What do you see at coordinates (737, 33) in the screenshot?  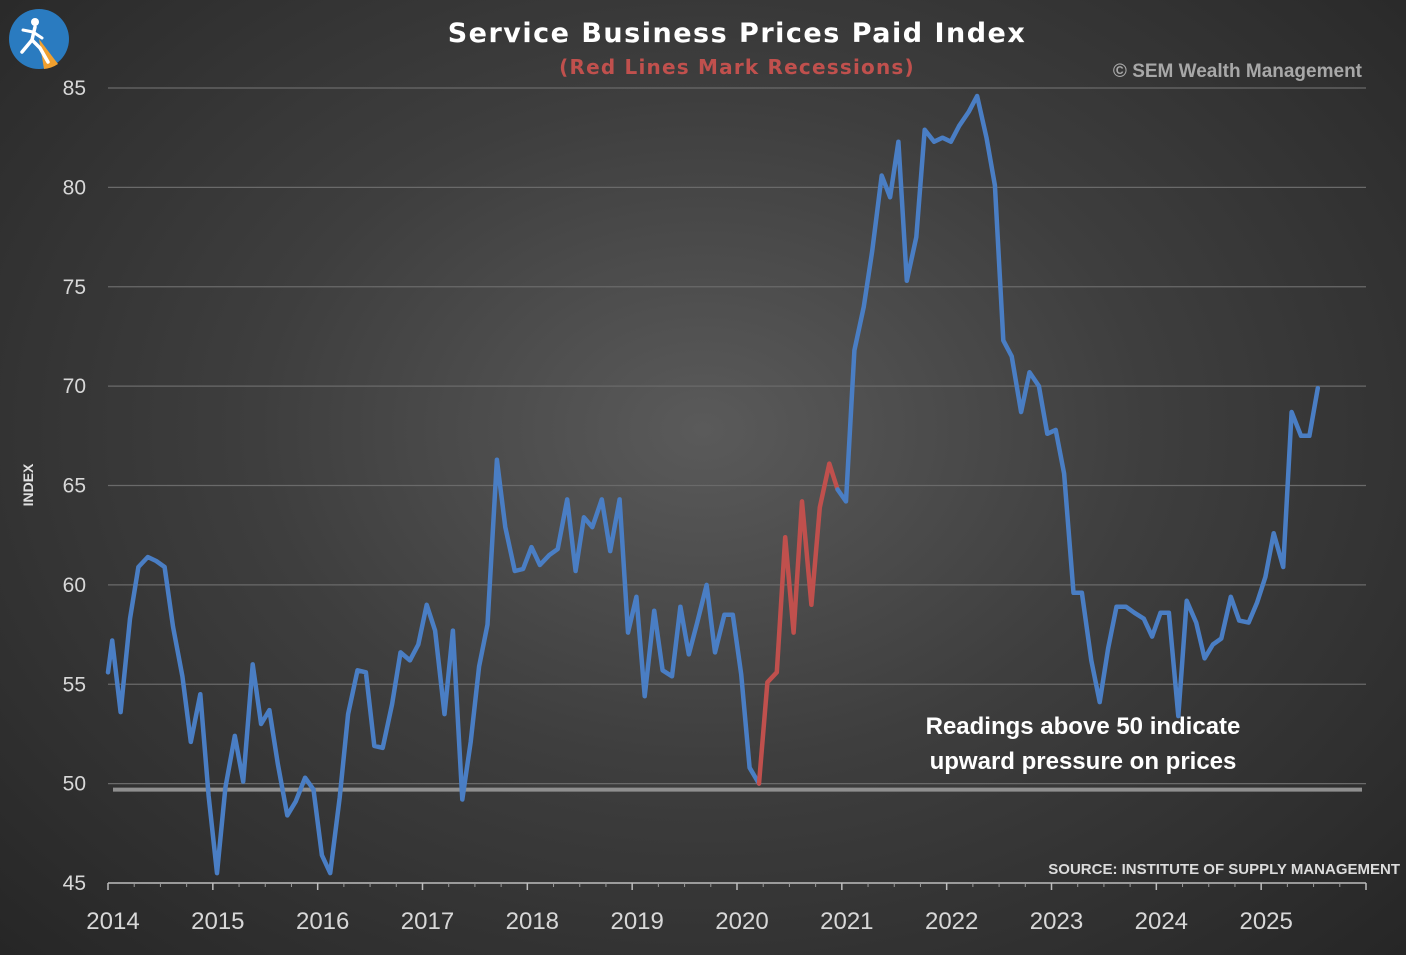 I see `chart-title: Service Business Prices Paid Index` at bounding box center [737, 33].